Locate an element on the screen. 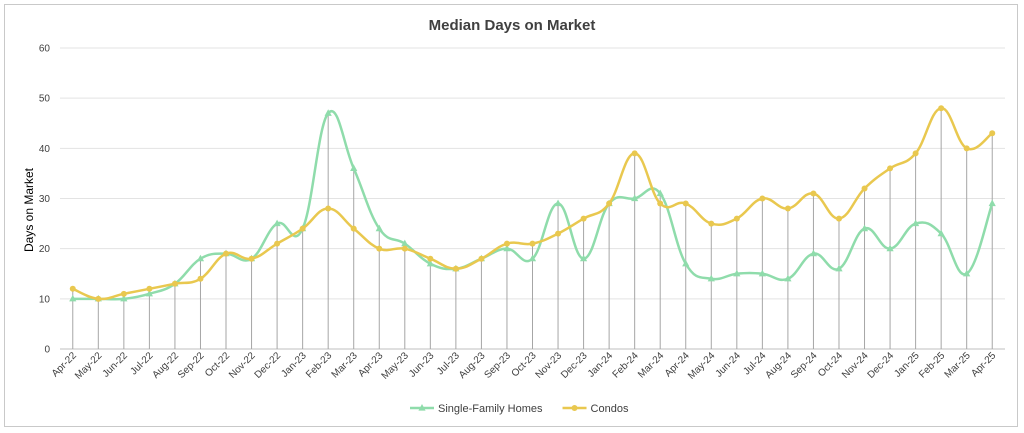 The height and width of the screenshot is (433, 1024). x-tick-label: Mar-24 is located at coordinates (651, 365).